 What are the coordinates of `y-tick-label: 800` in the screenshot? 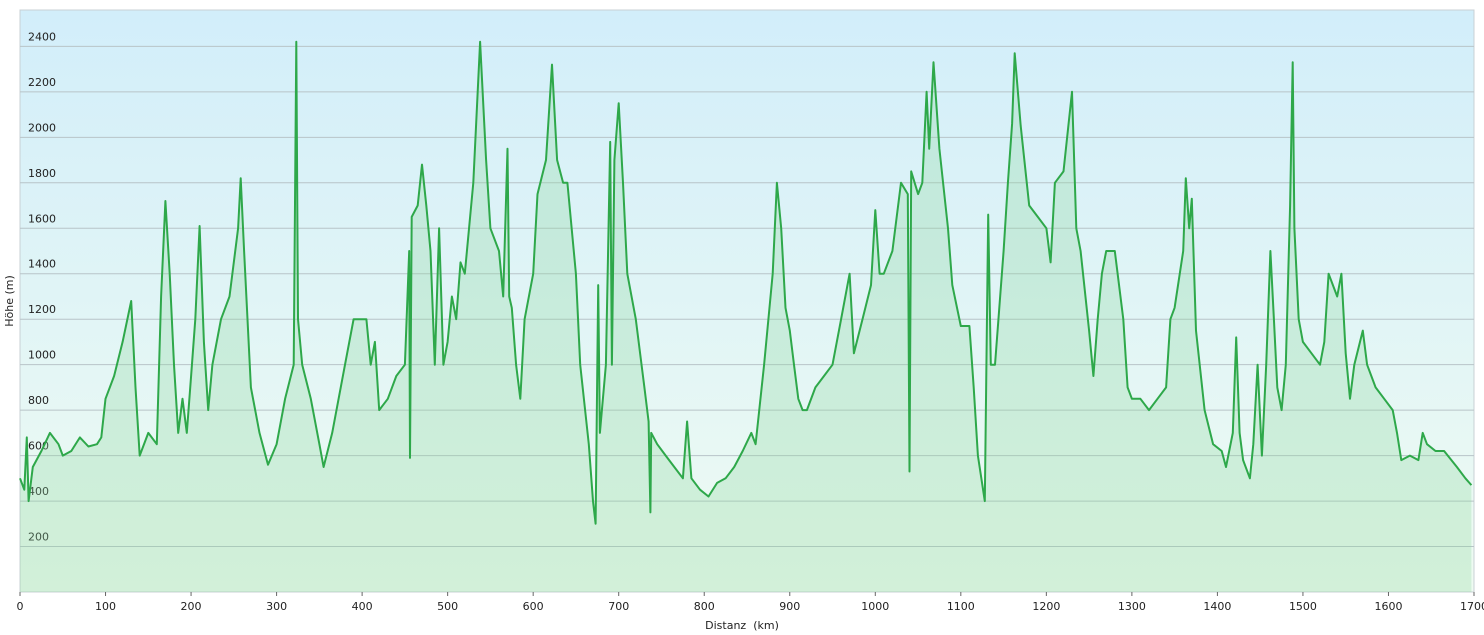 It's located at (38, 400).